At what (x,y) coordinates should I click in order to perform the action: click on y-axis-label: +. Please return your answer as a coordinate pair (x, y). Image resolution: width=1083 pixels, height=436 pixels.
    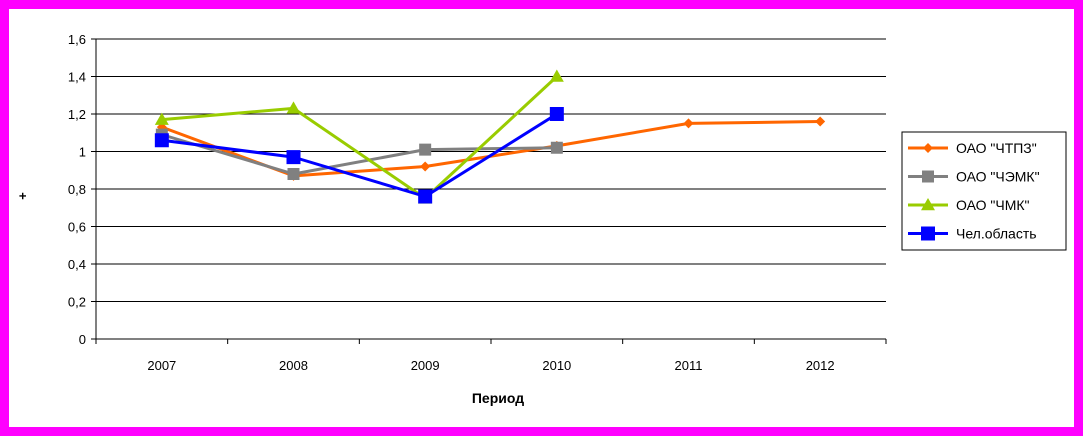
    Looking at the image, I should click on (22, 196).